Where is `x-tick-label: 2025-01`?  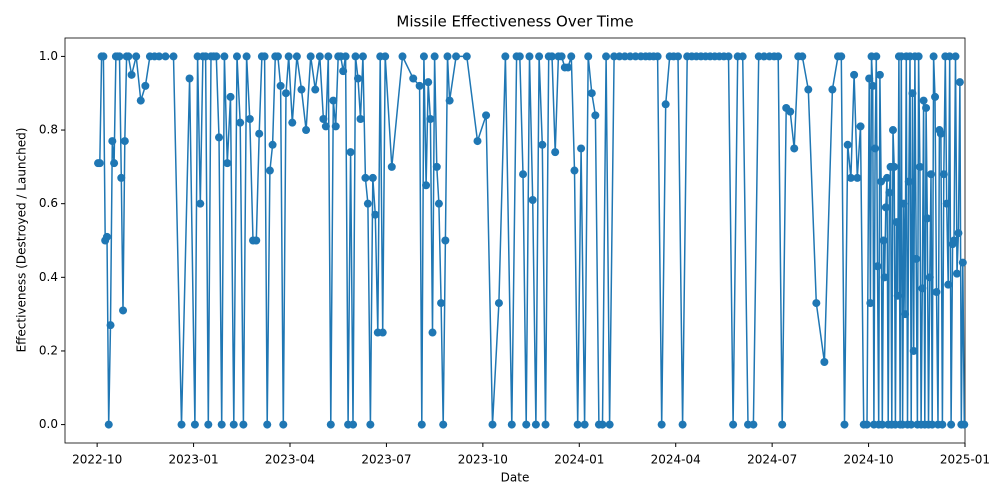 x-tick-label: 2025-01 is located at coordinates (965, 460).